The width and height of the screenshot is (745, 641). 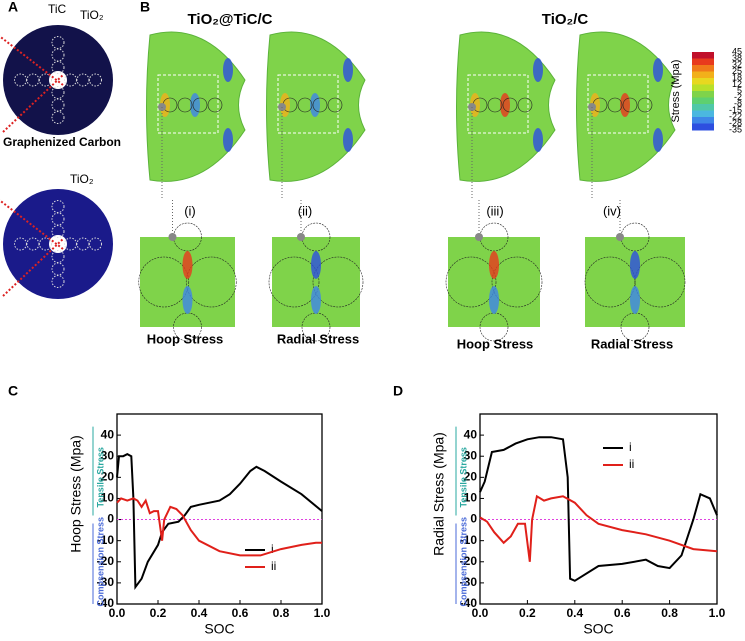 I want to click on label: Graphenized Carbon, so click(x=62, y=142).